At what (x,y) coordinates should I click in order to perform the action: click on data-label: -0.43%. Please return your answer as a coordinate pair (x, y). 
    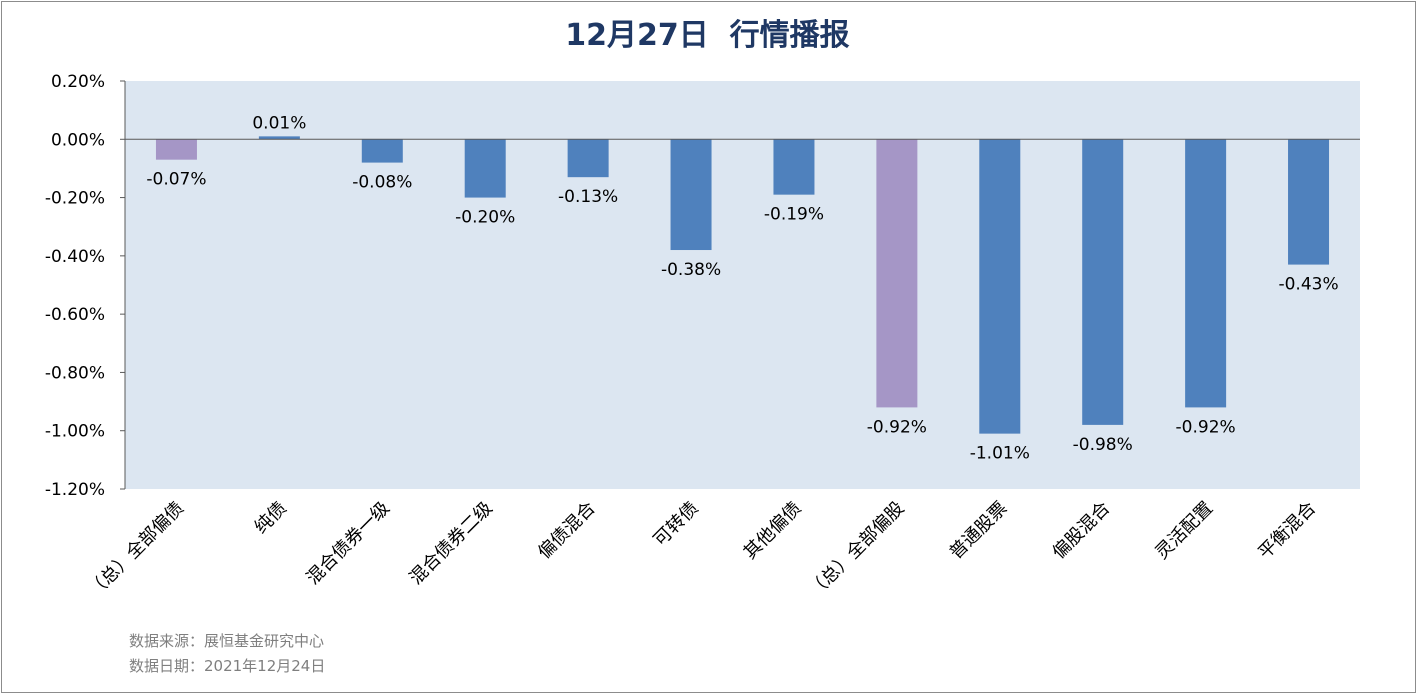
    Looking at the image, I should click on (1308, 285).